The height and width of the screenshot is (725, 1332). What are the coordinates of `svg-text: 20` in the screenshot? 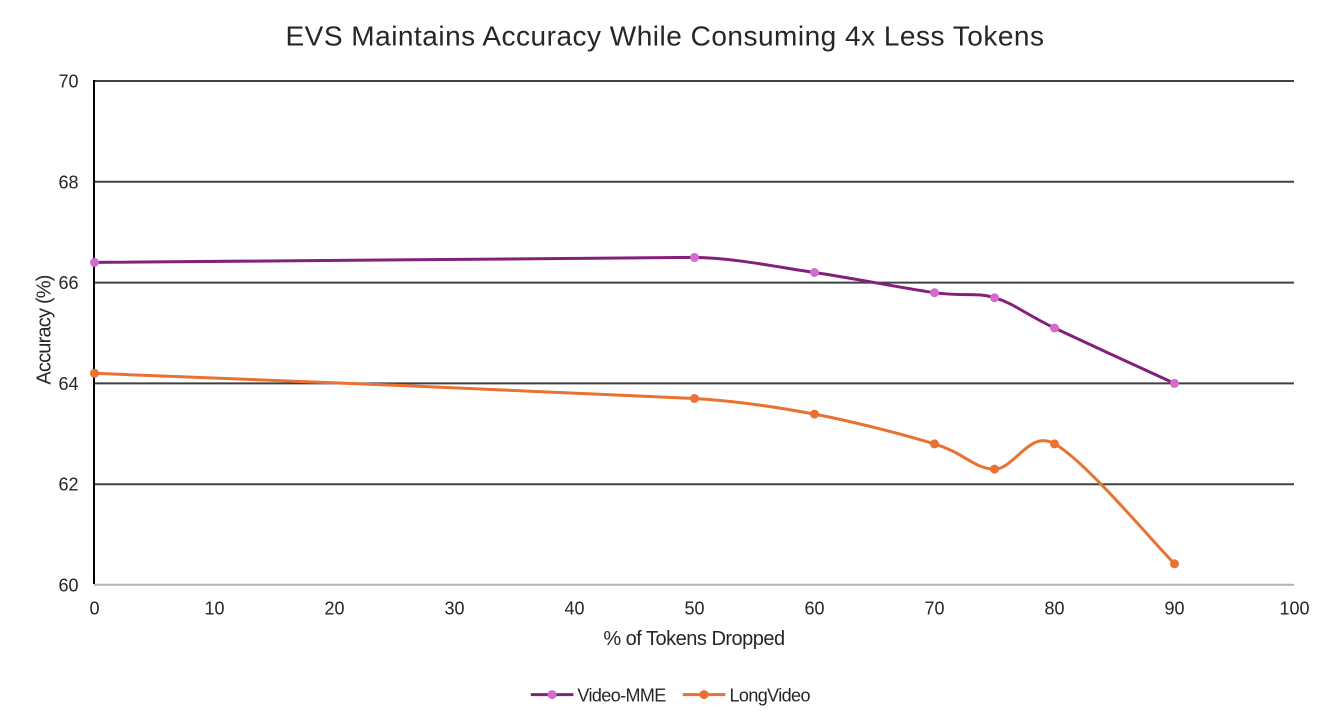 It's located at (334, 609).